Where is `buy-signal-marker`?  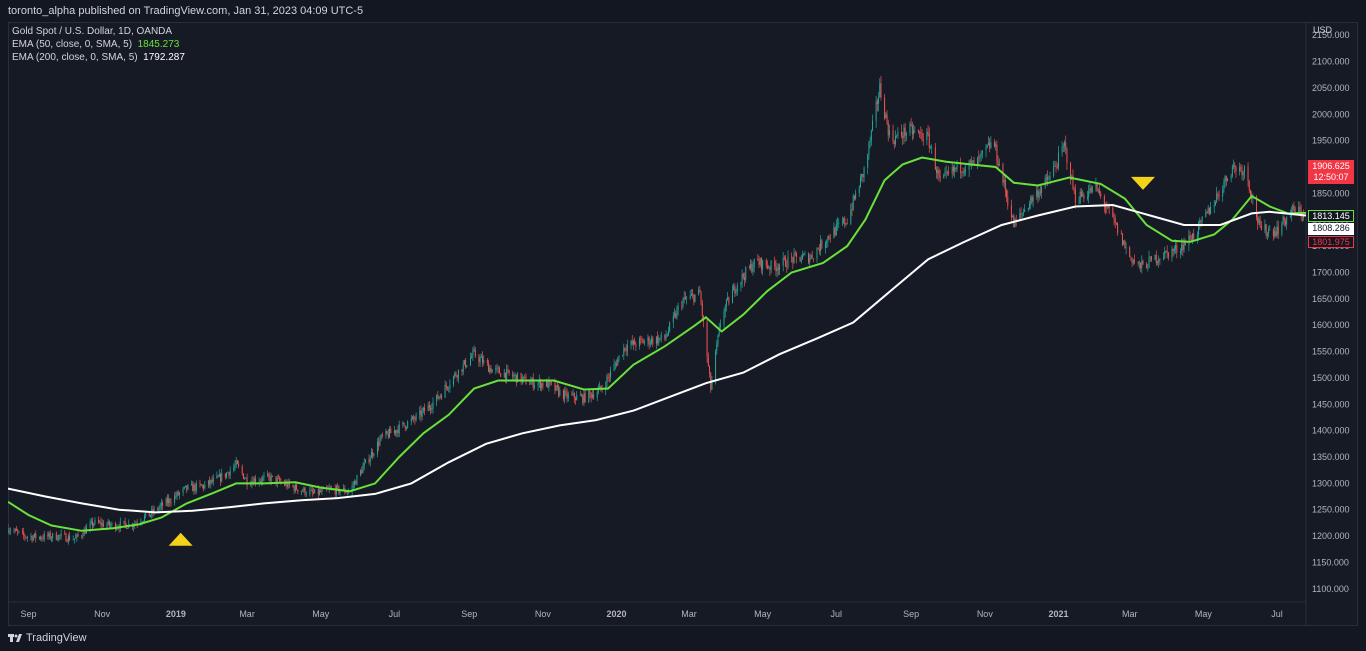
buy-signal-marker is located at coordinates (180, 539).